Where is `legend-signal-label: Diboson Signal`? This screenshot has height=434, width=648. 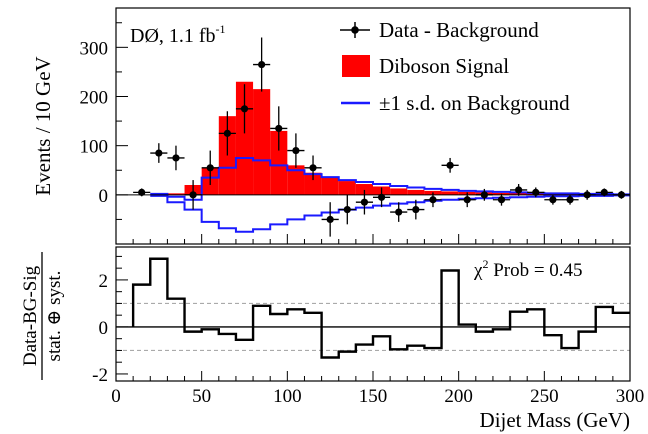
legend-signal-label: Diboson Signal is located at coordinates (444, 66).